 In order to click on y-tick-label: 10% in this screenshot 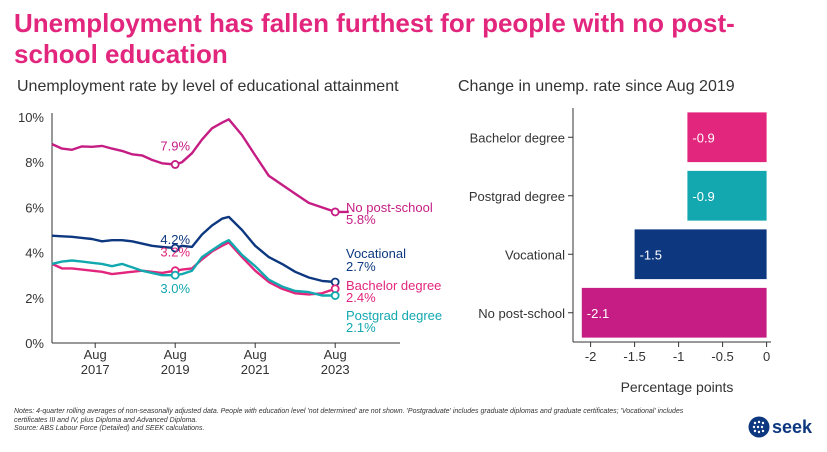, I will do `click(31, 117)`.